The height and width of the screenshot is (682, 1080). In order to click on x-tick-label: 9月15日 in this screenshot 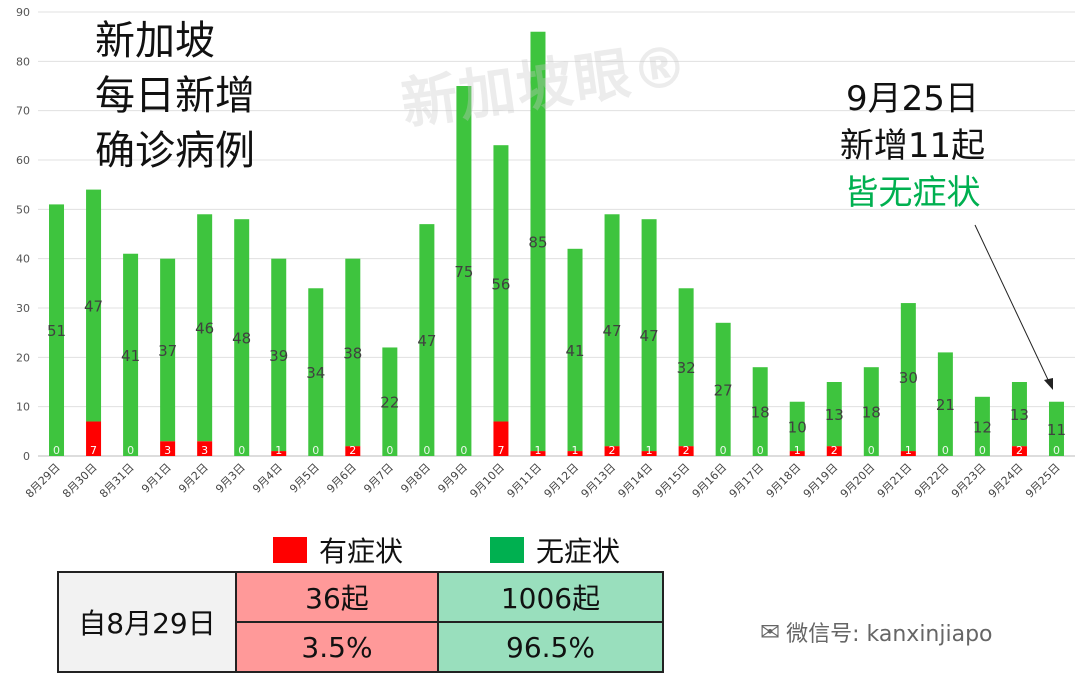, I will do `click(673, 481)`.